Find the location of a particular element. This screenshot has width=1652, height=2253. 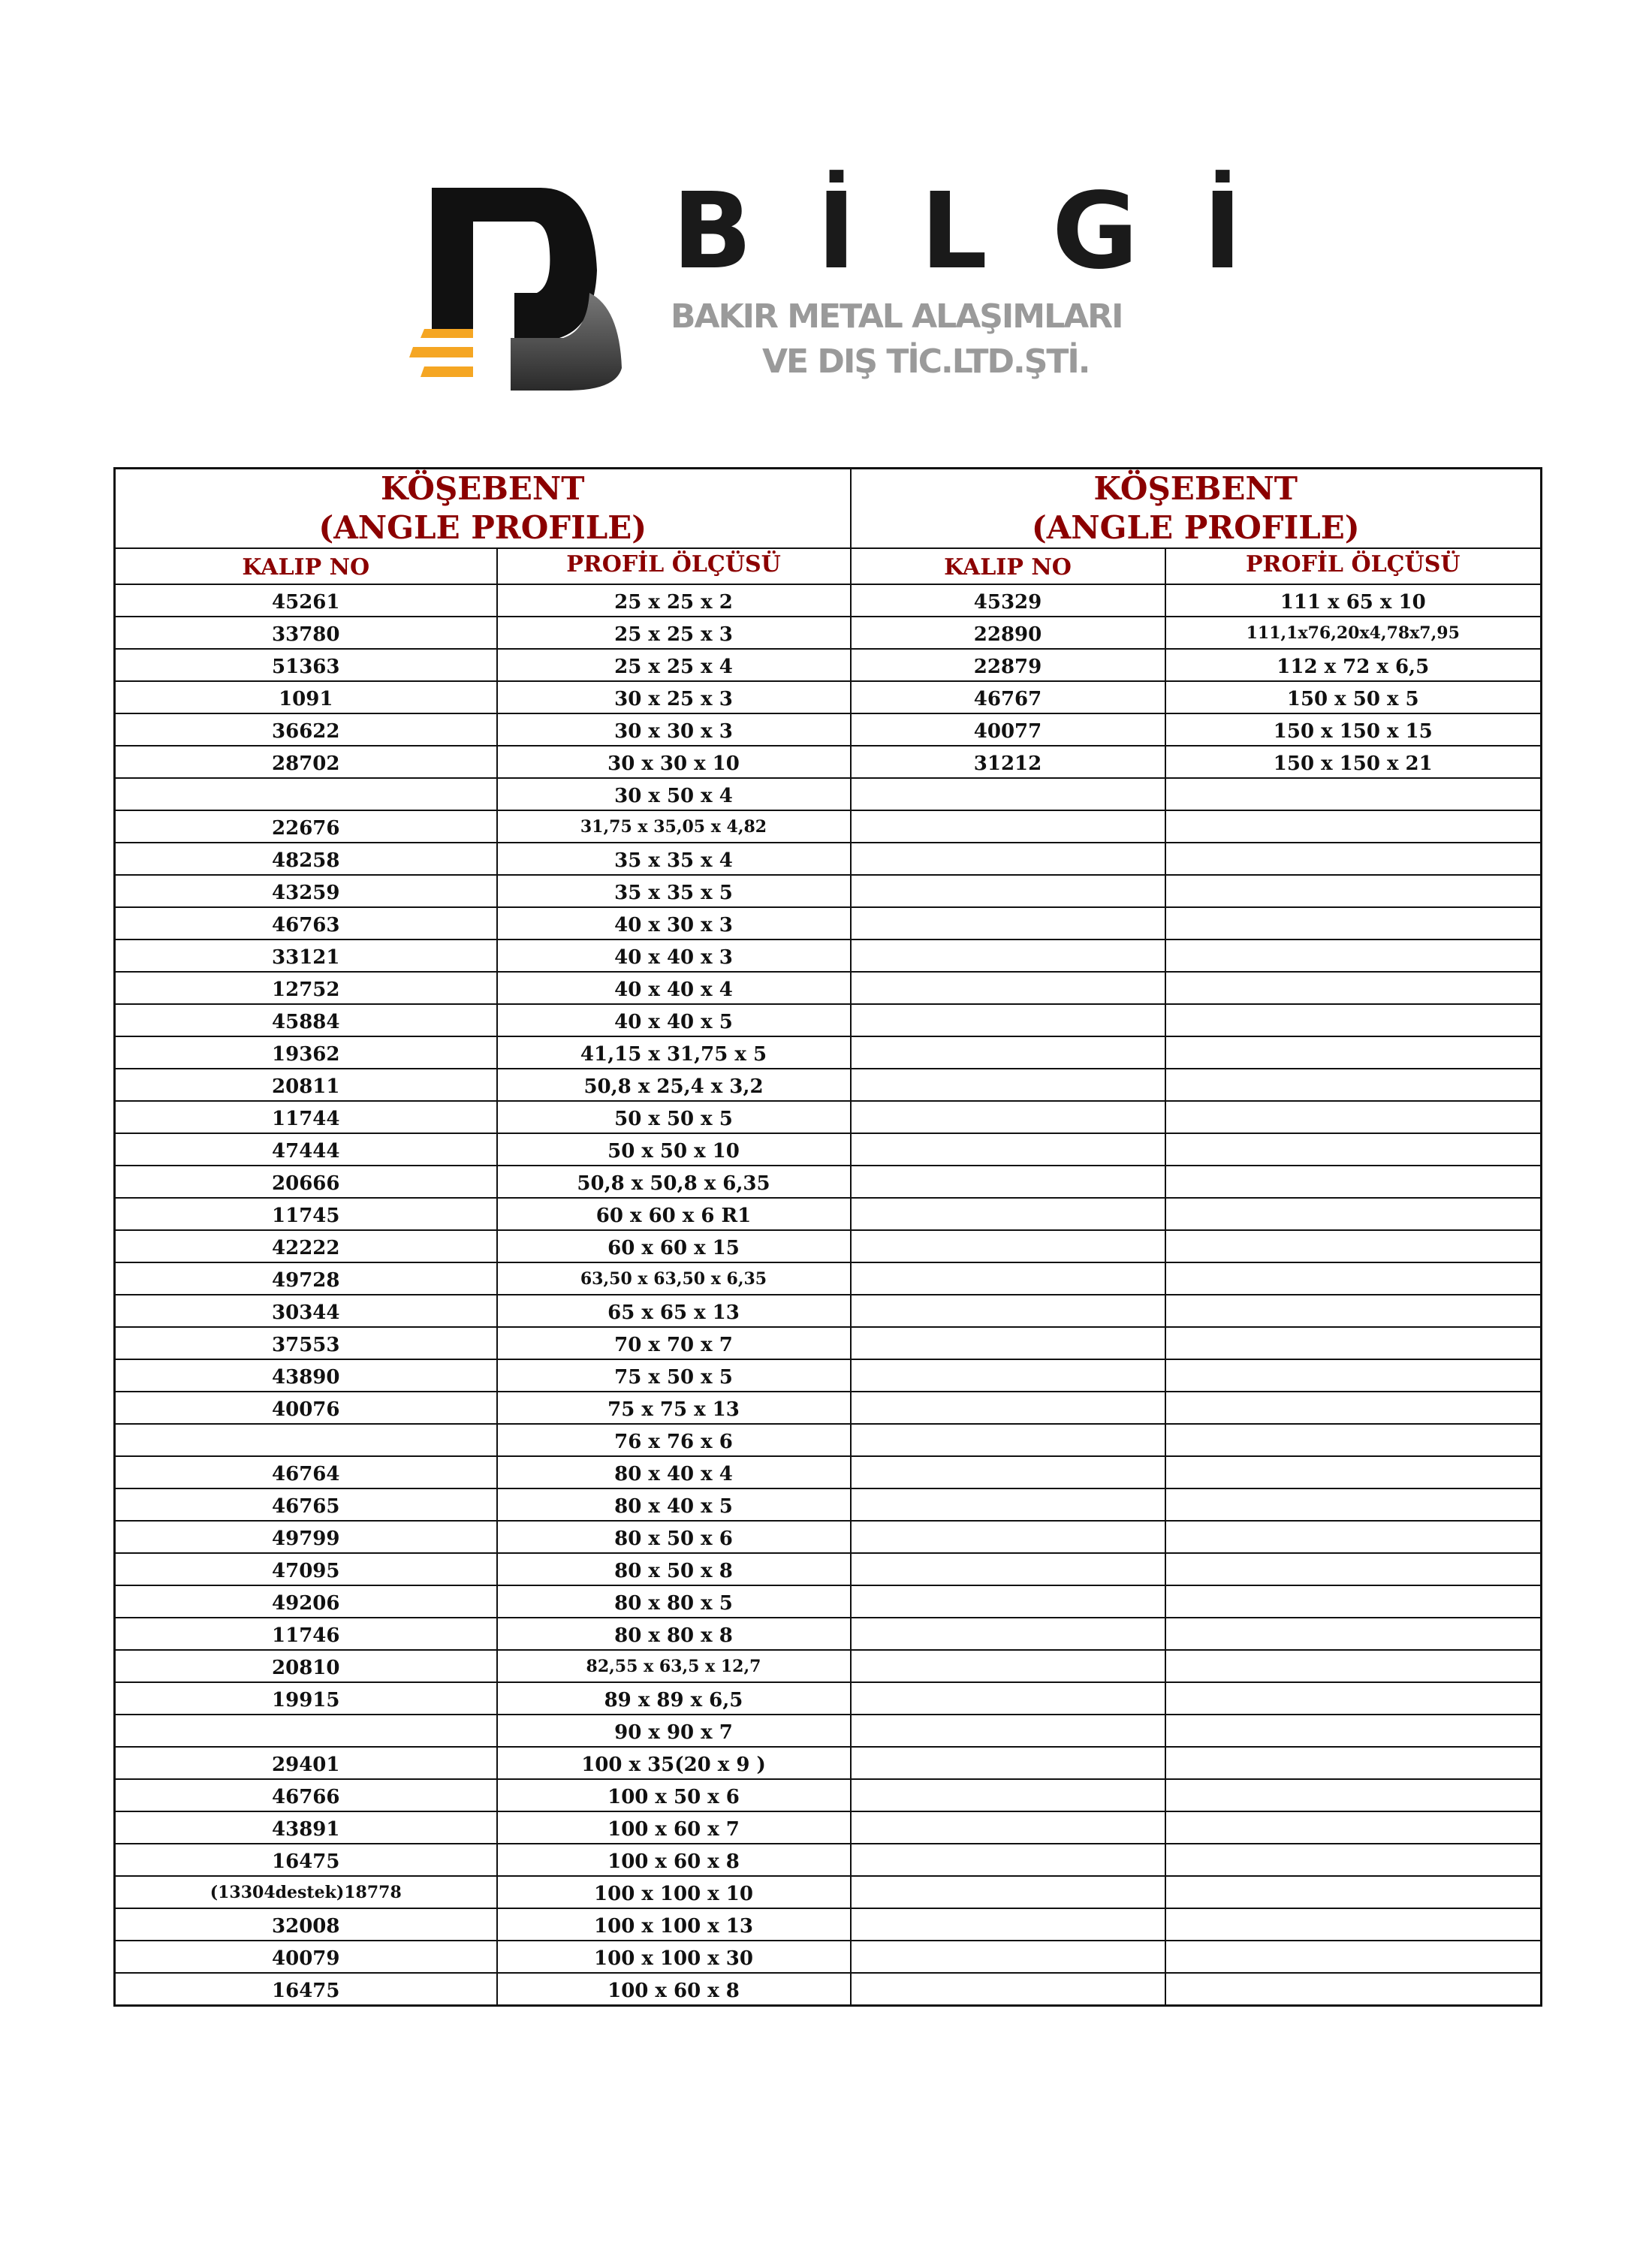

right-kalip-no-cell: 40077 is located at coordinates (1007, 730).